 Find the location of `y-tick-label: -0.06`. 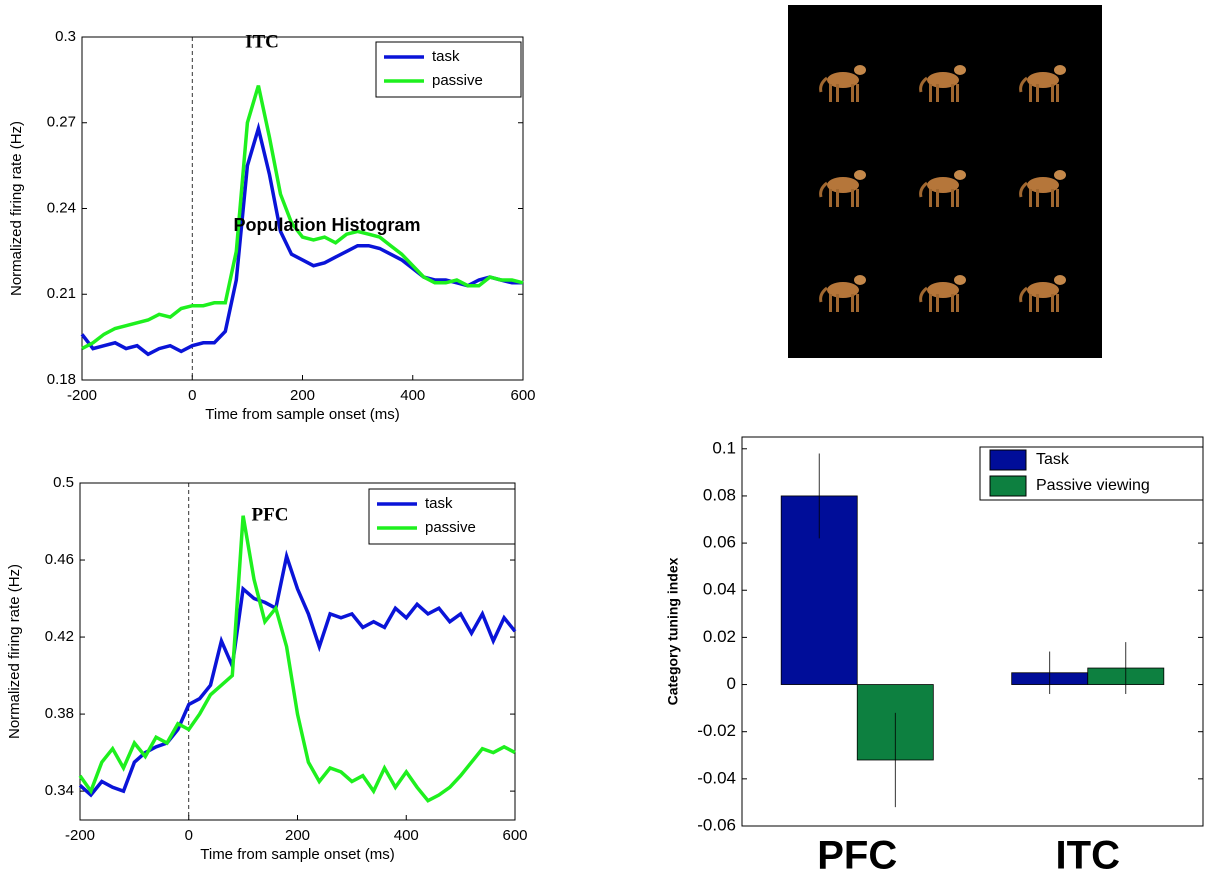

y-tick-label: -0.06 is located at coordinates (716, 824).